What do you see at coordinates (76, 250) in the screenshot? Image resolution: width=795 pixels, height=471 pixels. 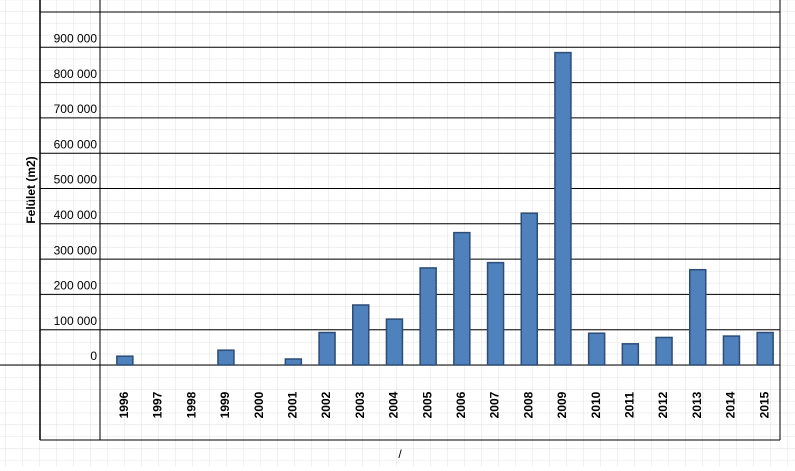 I see `y-tick-label: 300 000` at bounding box center [76, 250].